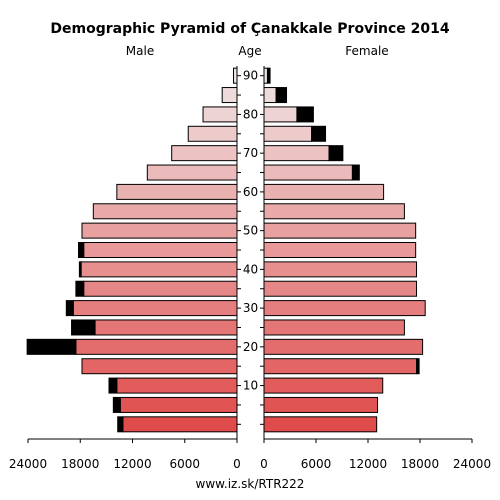 Image resolution: width=500 pixels, height=500 pixels. Describe the element at coordinates (140, 51) in the screenshot. I see `male-header: Male` at that location.